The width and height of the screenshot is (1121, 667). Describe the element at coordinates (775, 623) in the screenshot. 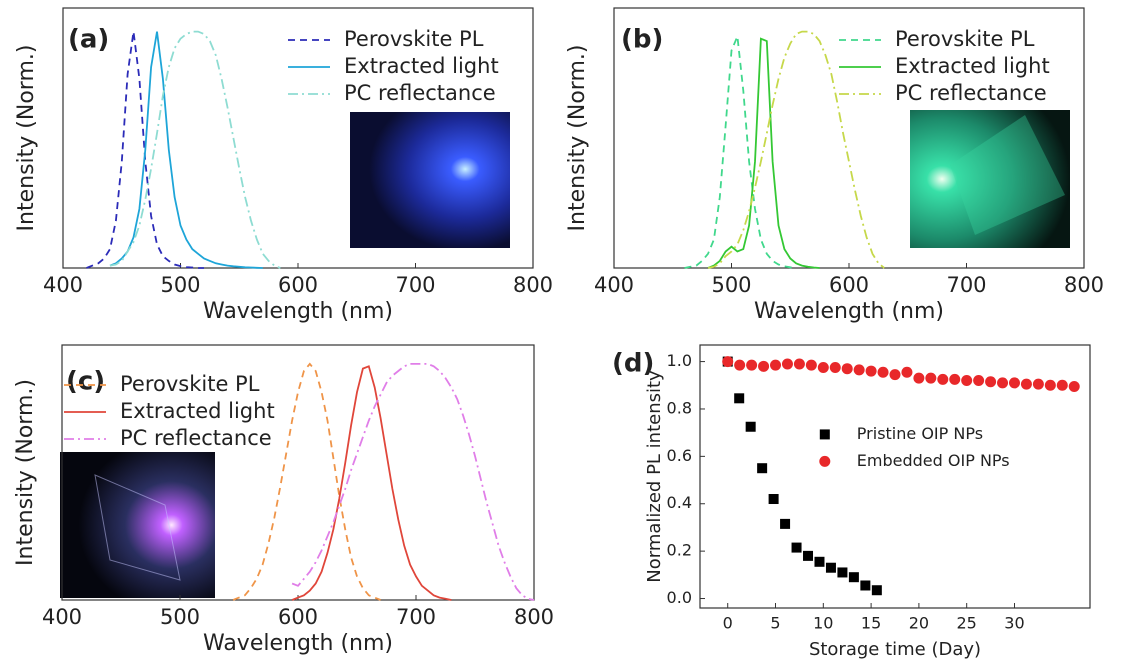

I see `x-tick-label: 5` at that location.